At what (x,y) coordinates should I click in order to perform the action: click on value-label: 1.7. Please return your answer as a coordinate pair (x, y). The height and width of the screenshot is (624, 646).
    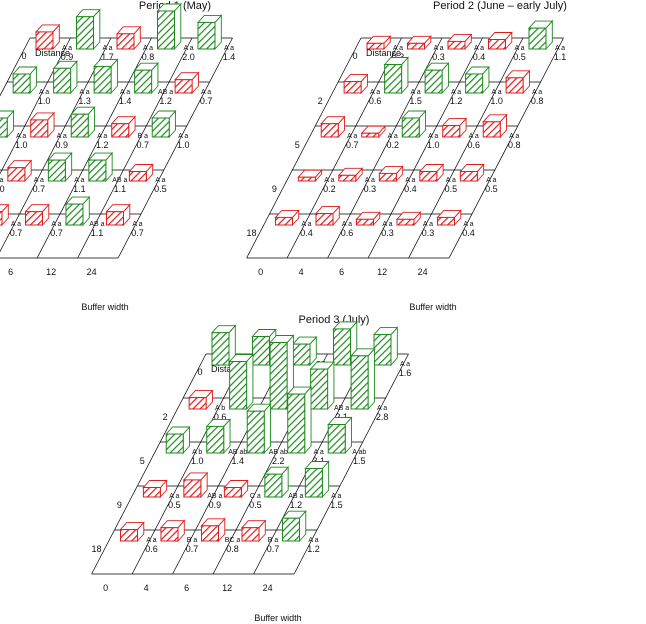
    Looking at the image, I should click on (107, 57).